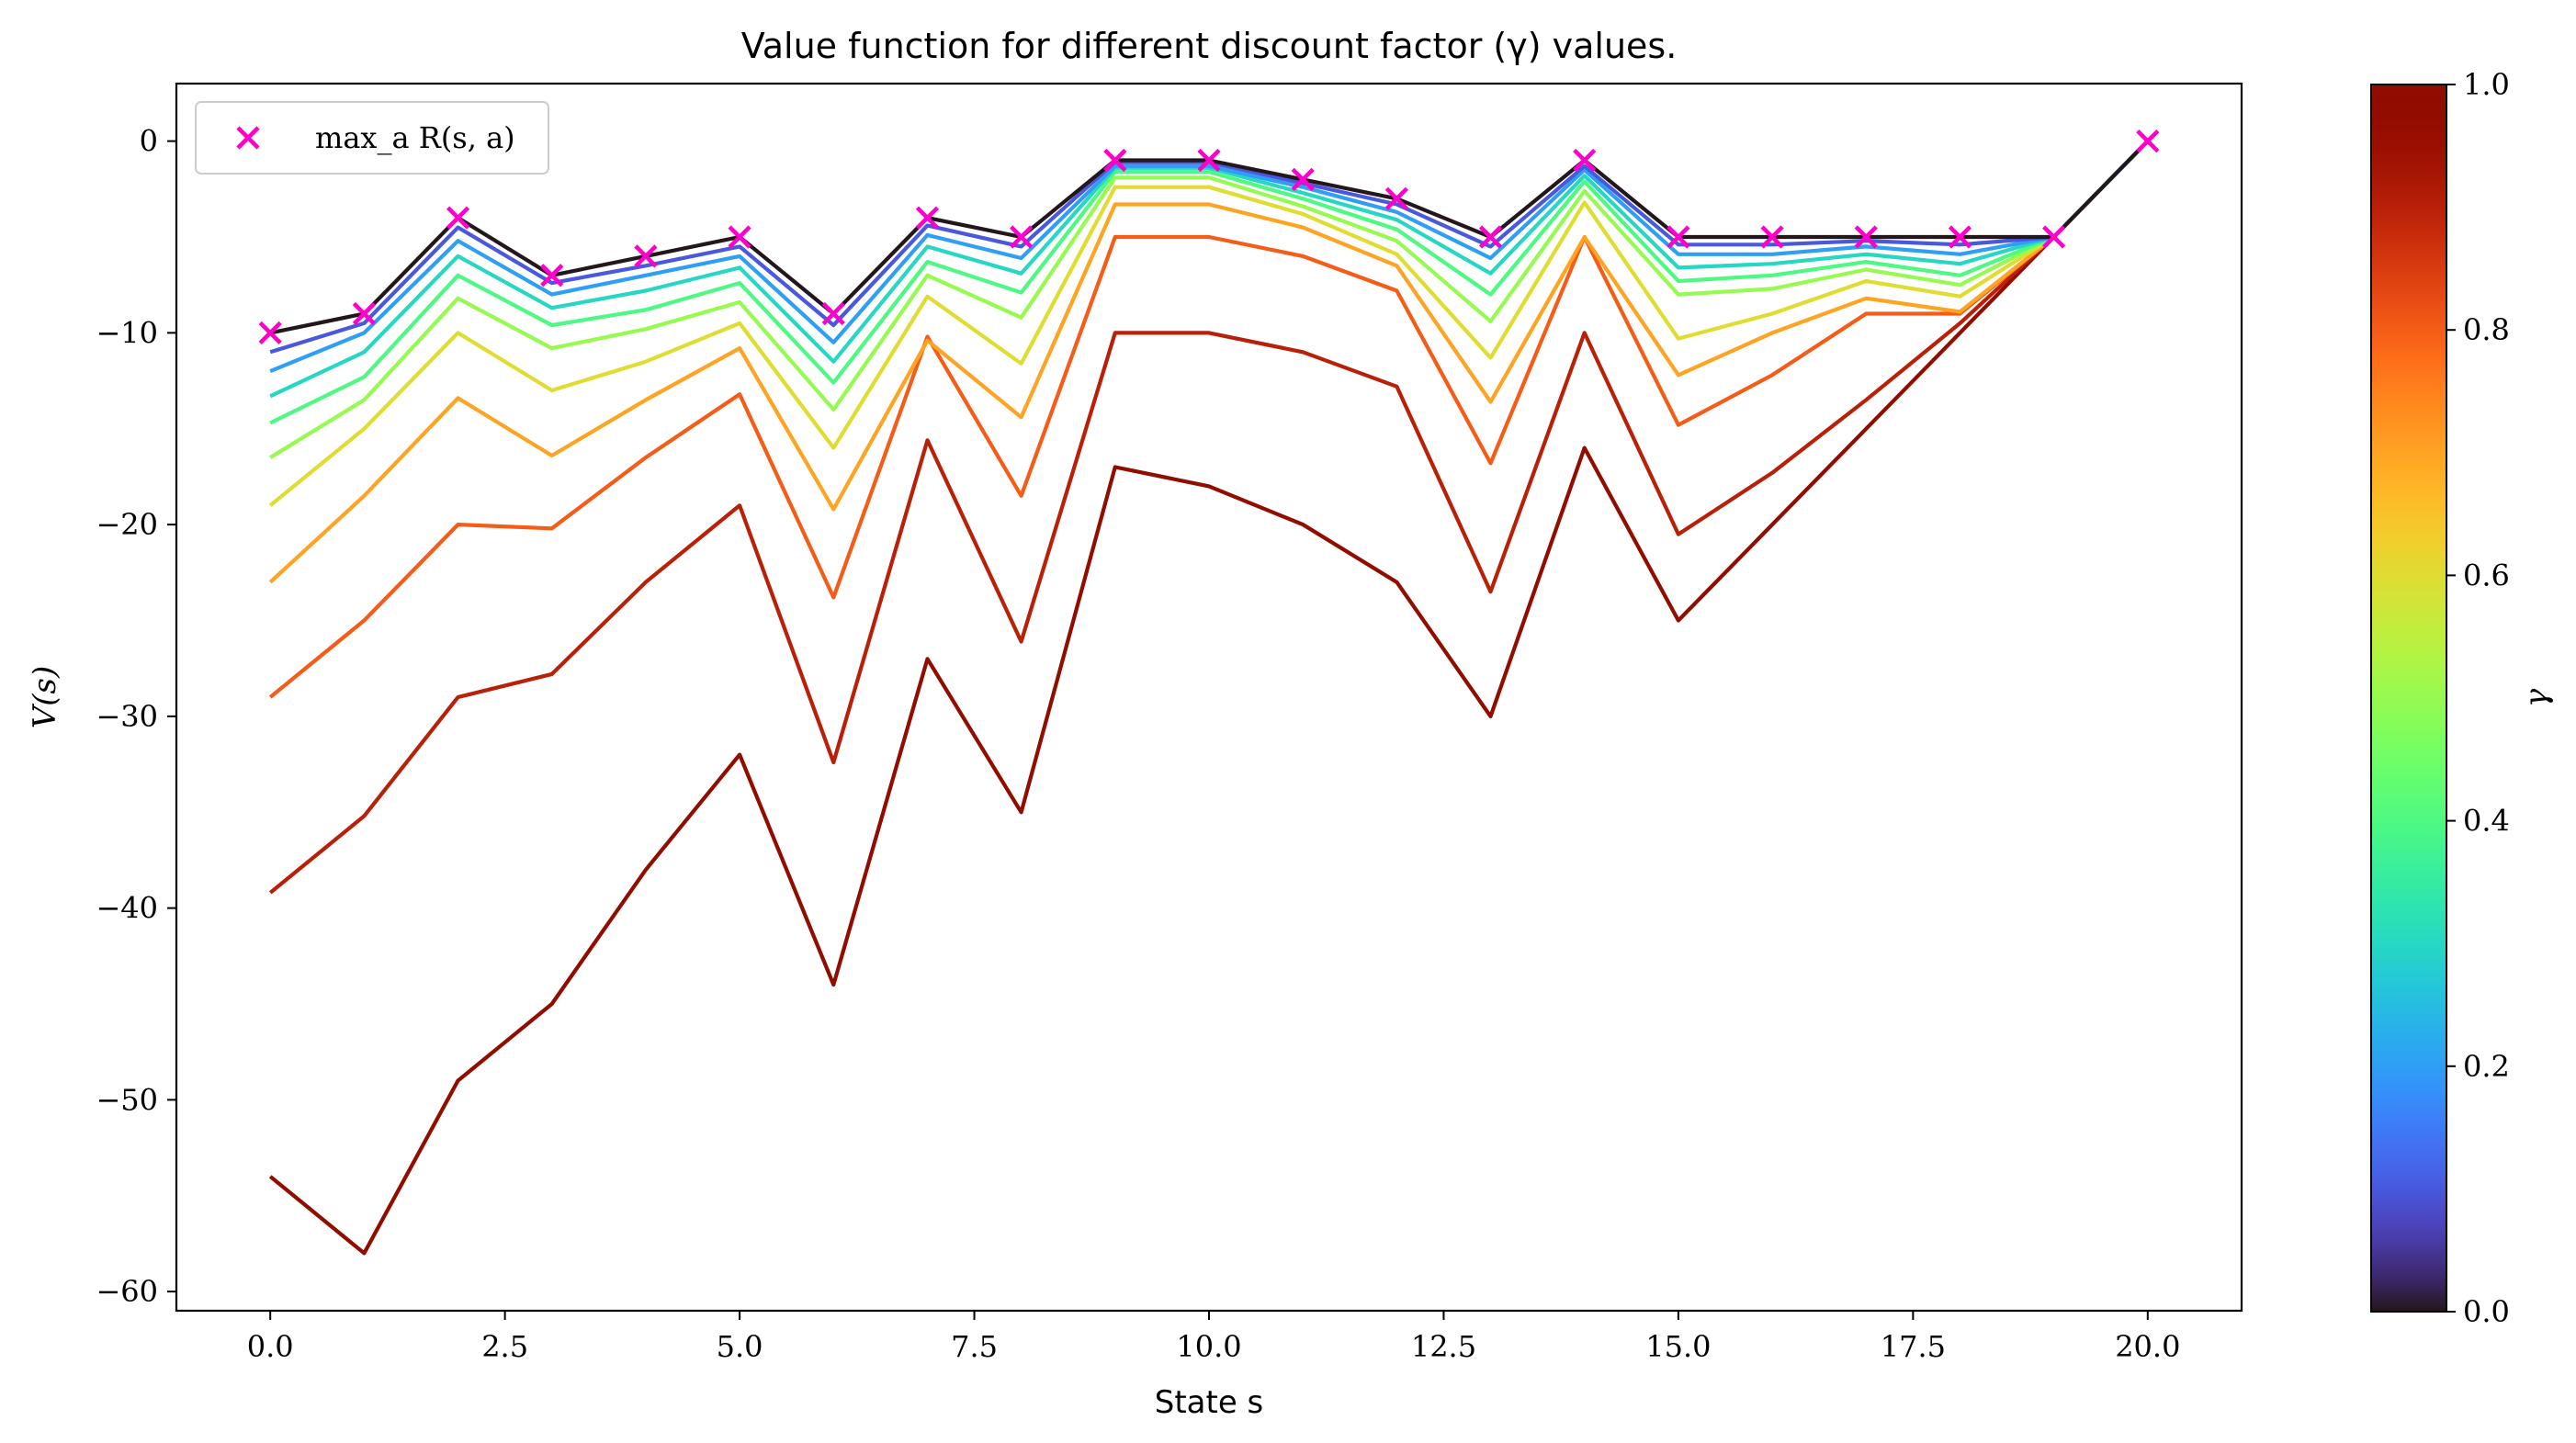 Image resolution: width=2576 pixels, height=1443 pixels. I want to click on x-tick-label: 12.5, so click(1443, 1346).